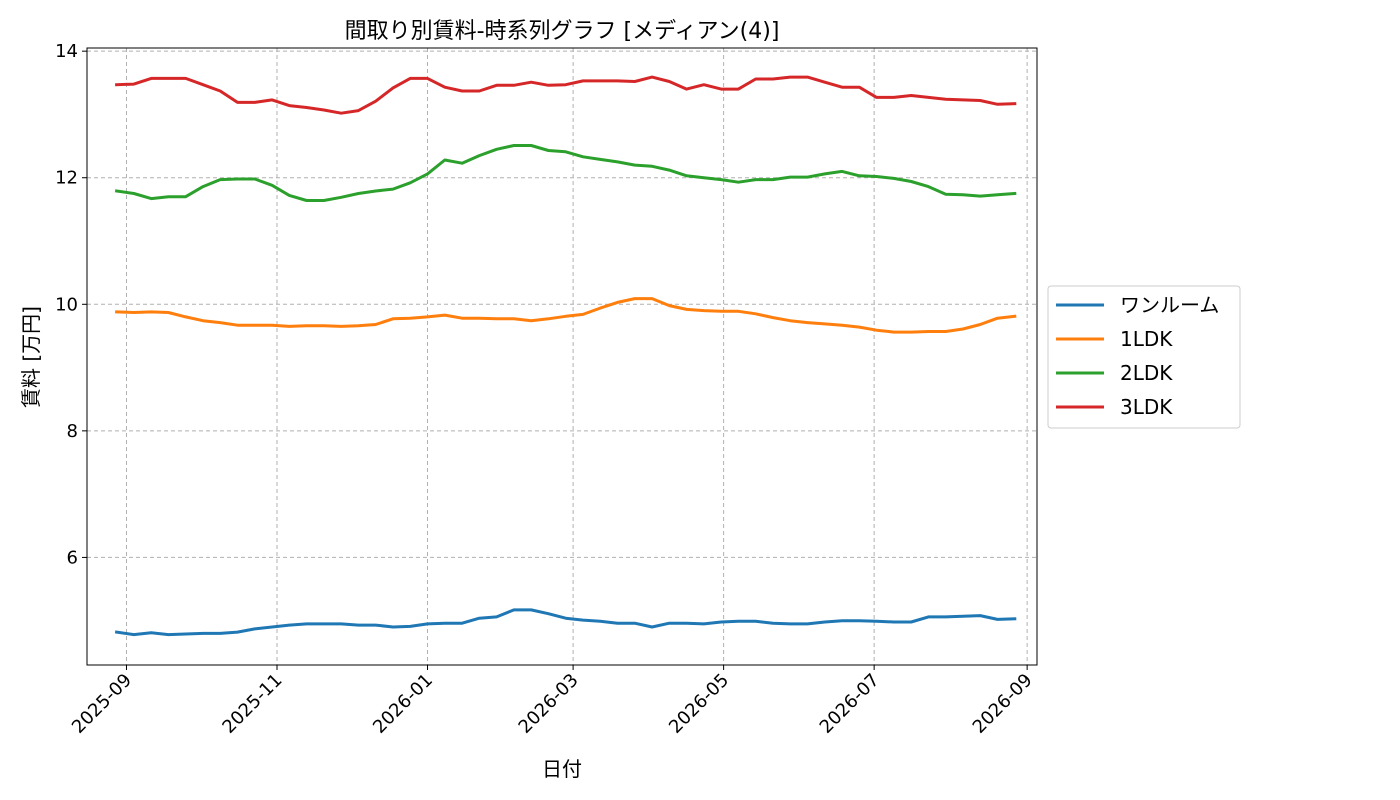 Image resolution: width=1400 pixels, height=800 pixels. Describe the element at coordinates (562, 31) in the screenshot. I see `chart-title: 間取り別賃料-時系列グラフ [メディアン(4)]` at that location.